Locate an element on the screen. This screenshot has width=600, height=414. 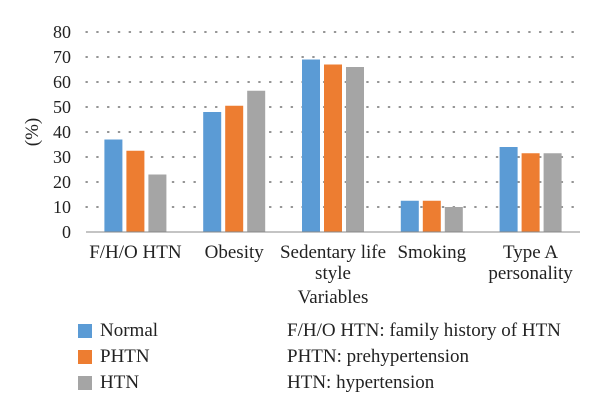
y-tick-label: 40 is located at coordinates (62, 132).